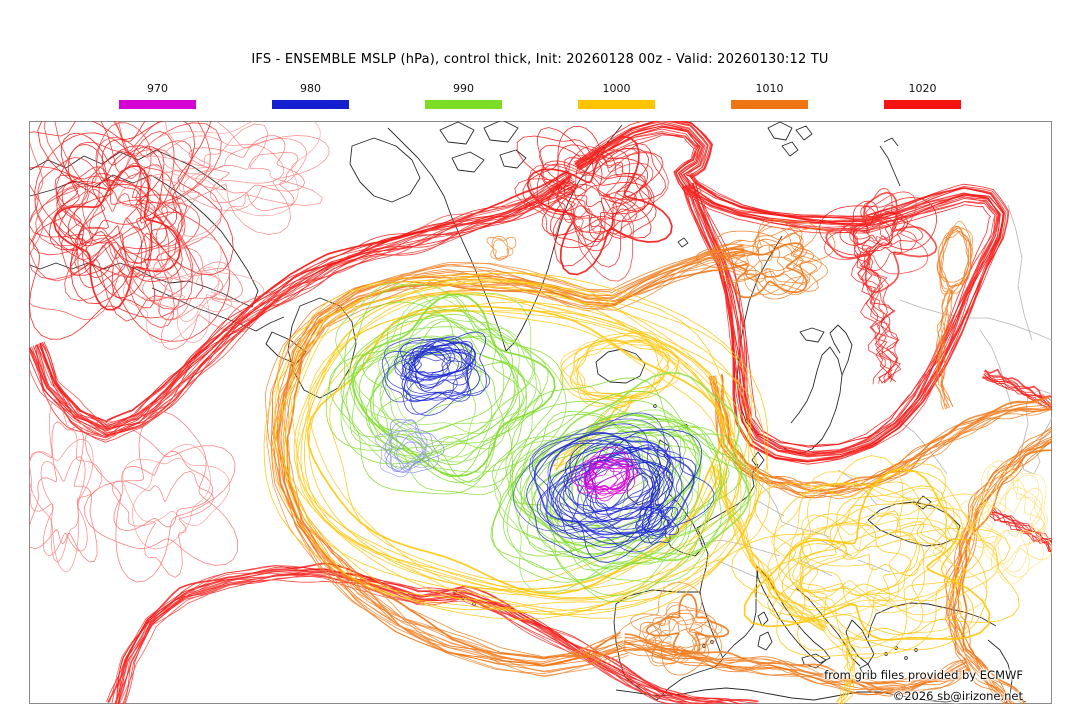 This screenshot has height=718, width=1080. Describe the element at coordinates (957, 696) in the screenshot. I see `attribution-copyright: ©2026 sb@irizone.net` at that location.